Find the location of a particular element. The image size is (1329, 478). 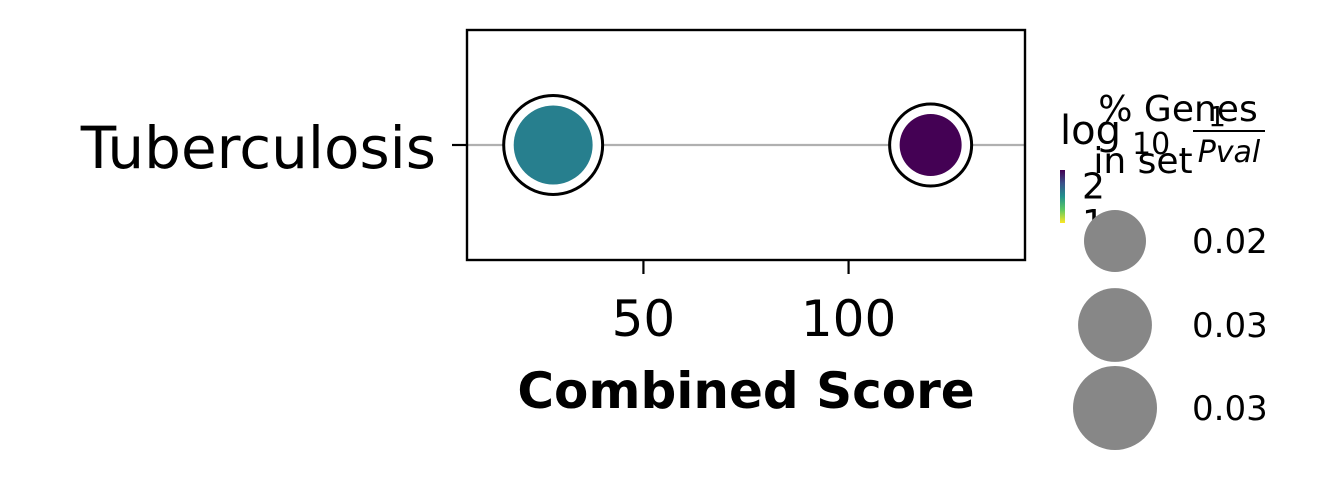

x-axis-label: Combined Score is located at coordinates (745, 391).